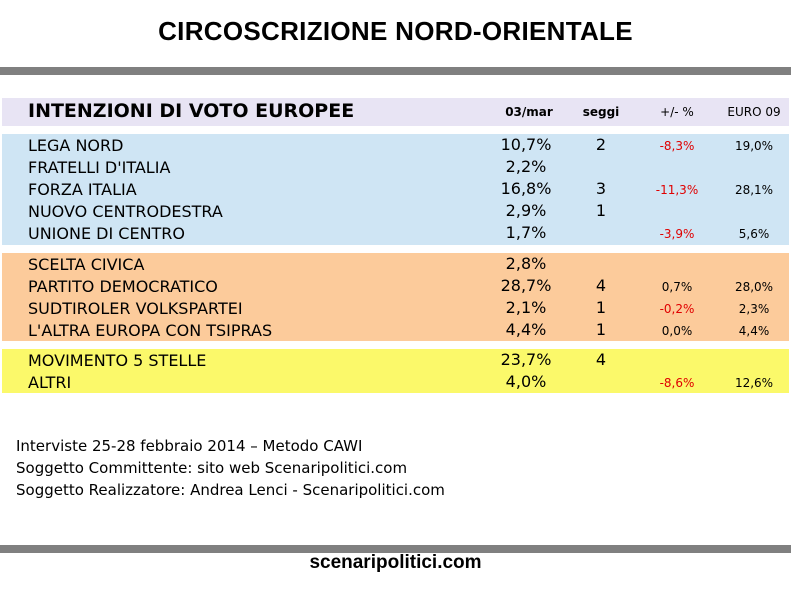 The width and height of the screenshot is (791, 593). Describe the element at coordinates (395, 233) in the screenshot. I see `table-row: UNIONE DI CENTRO 1,7% -3,9% 5,6%` at that location.